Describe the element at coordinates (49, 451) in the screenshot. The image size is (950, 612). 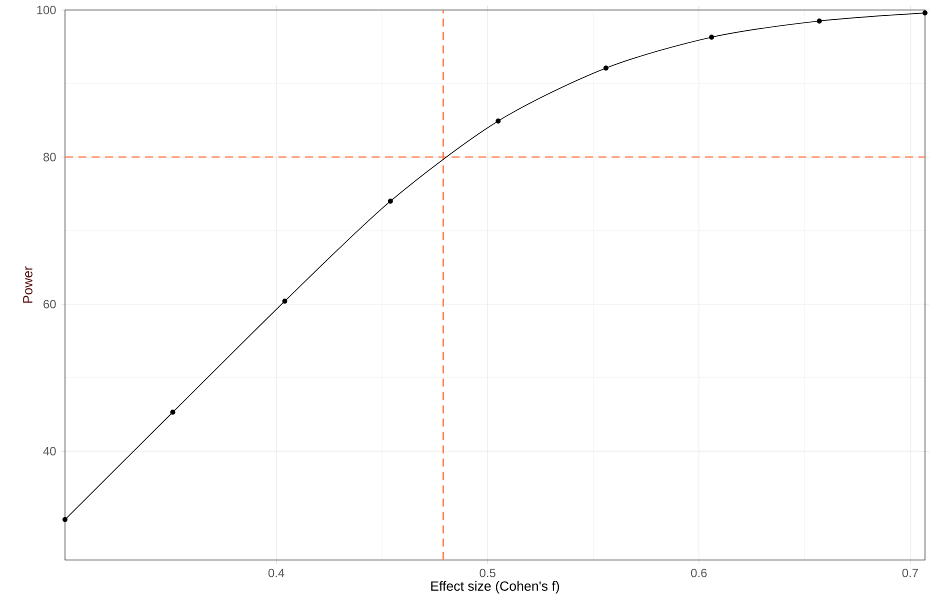
I see `y-tick-label: 40` at that location.